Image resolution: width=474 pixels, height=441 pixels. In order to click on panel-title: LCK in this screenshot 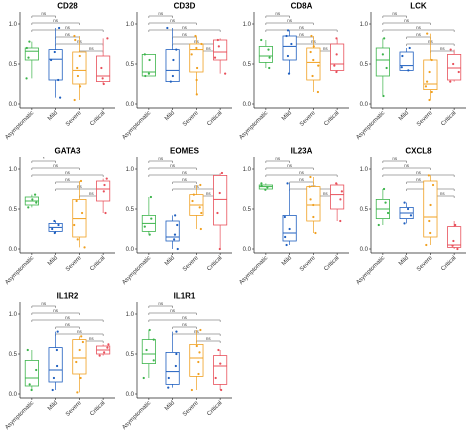, I will do `click(418, 6)`.